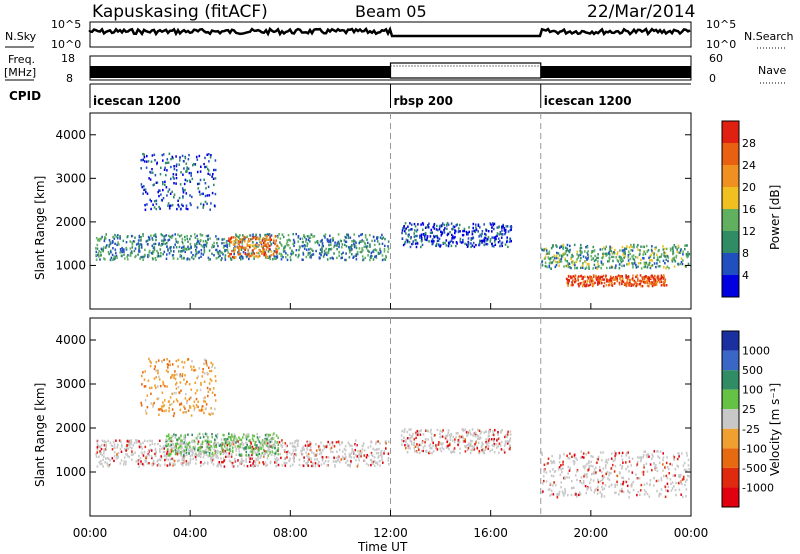 This screenshot has height=554, width=800. Describe the element at coordinates (749, 187) in the screenshot. I see `colorbar-tick: 20` at that location.